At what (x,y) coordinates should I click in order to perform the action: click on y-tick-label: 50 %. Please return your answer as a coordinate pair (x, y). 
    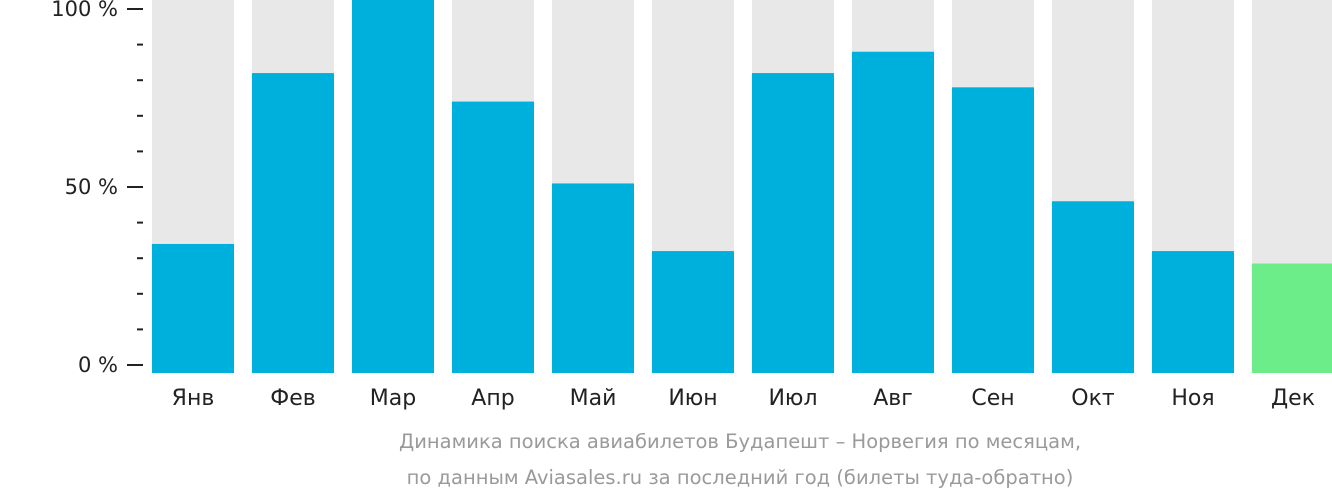
    Looking at the image, I should click on (91, 187).